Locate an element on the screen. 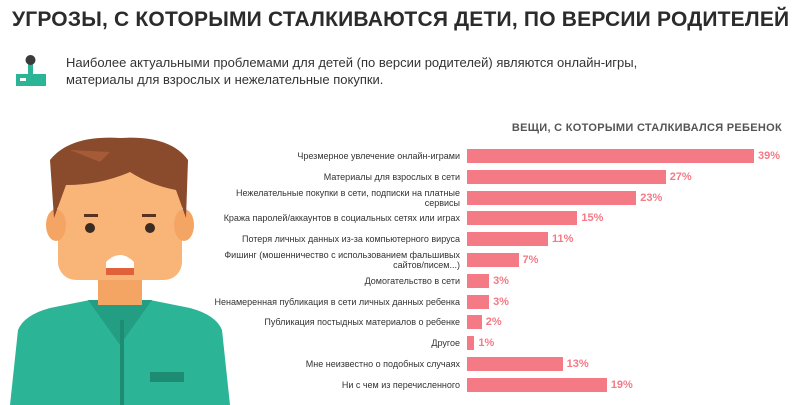 The width and height of the screenshot is (800, 405). category-label: Домогательство в сети is located at coordinates (412, 280).